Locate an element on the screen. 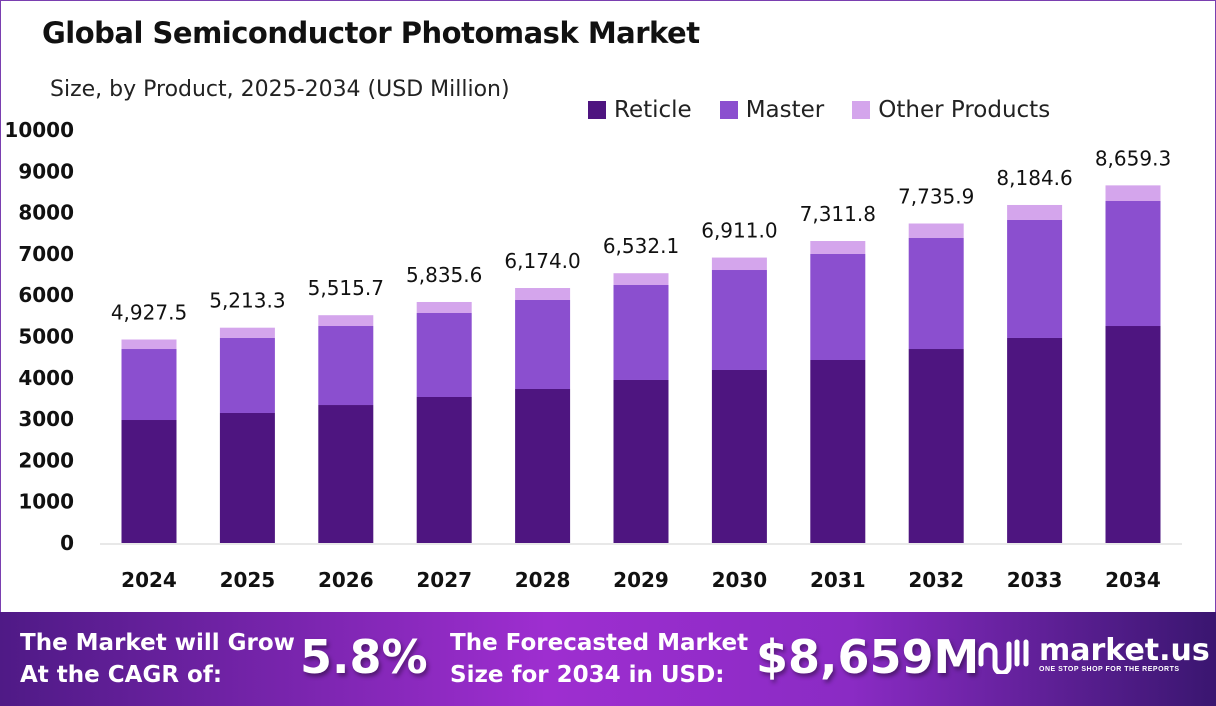 This screenshot has height=706, width=1216. legend: Reticle Master Other Products is located at coordinates (819, 110).